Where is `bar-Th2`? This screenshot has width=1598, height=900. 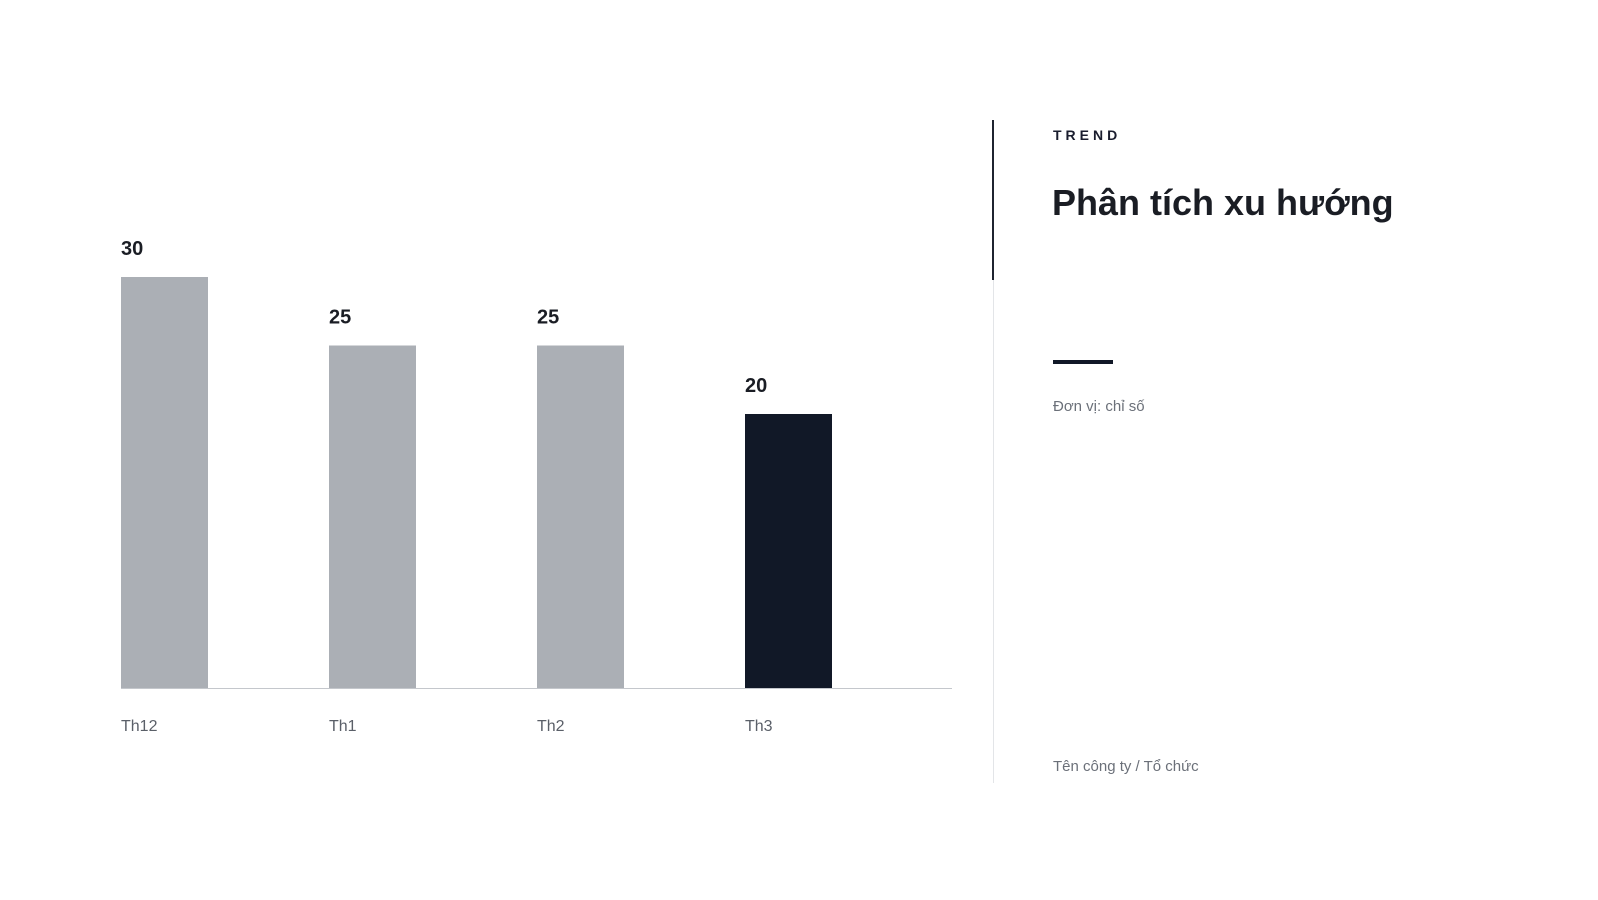 bar-Th2 is located at coordinates (580, 516).